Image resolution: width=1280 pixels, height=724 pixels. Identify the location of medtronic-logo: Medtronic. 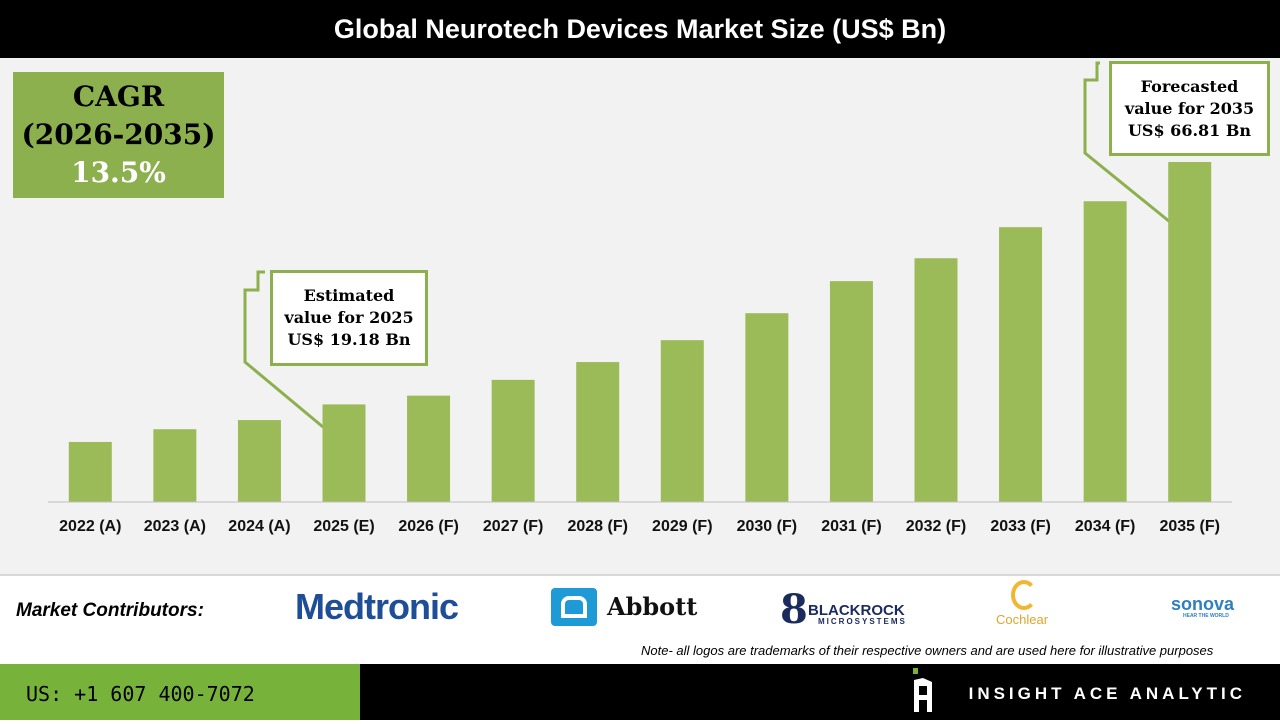
(377, 606).